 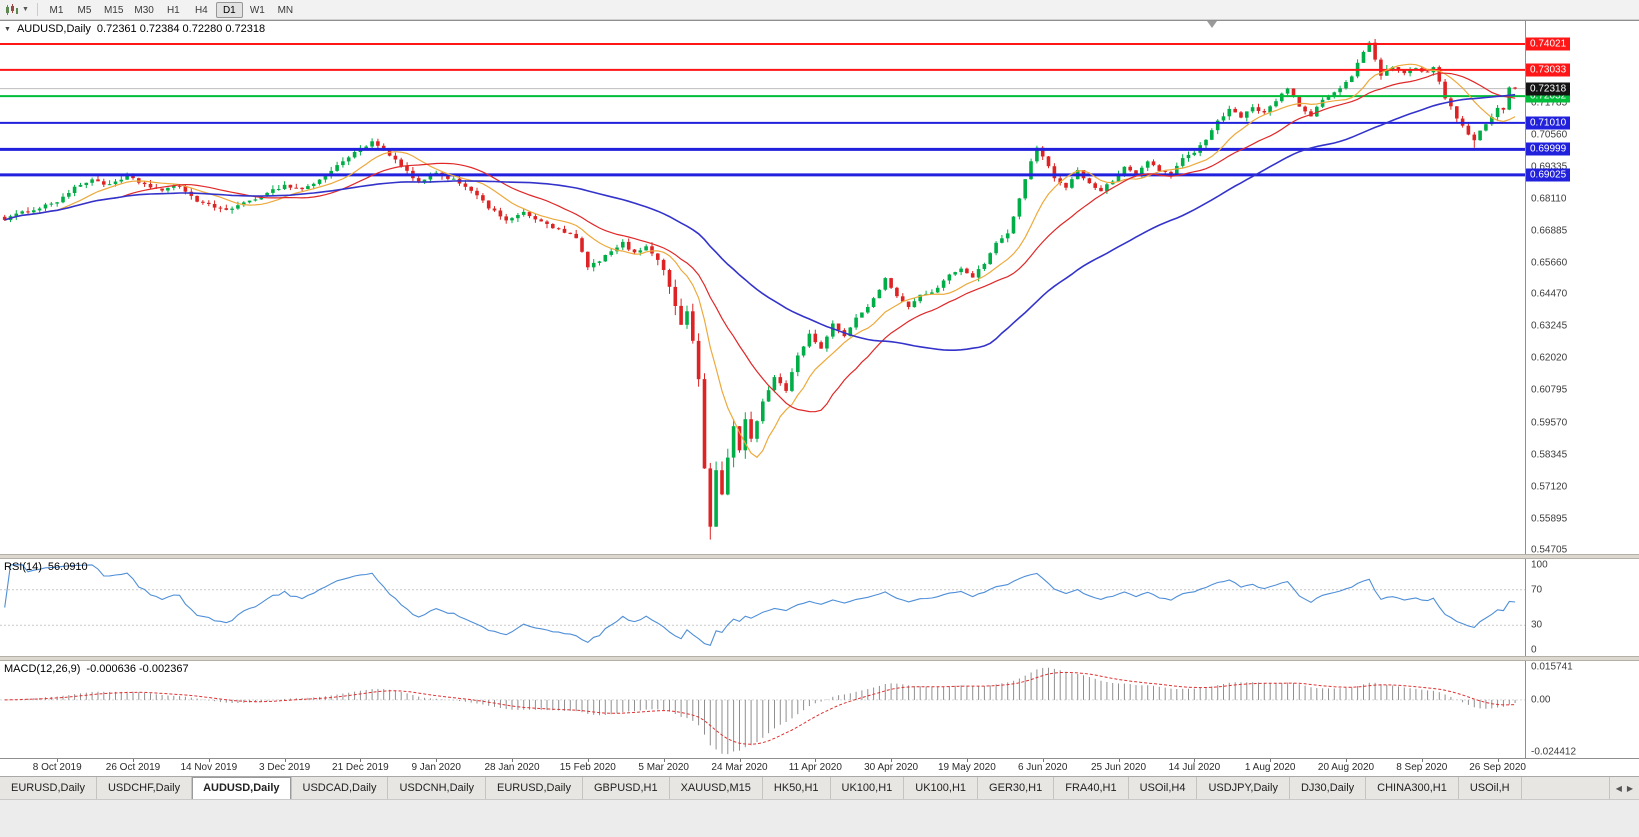 What do you see at coordinates (285, 767) in the screenshot?
I see `time-axis-label: 3 Dec 2019` at bounding box center [285, 767].